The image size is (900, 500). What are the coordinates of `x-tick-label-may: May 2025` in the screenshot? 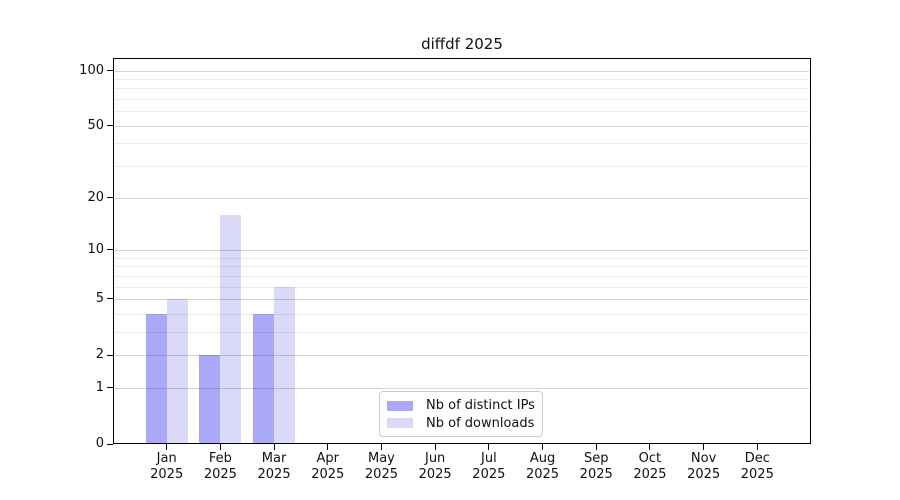 It's located at (381, 467).